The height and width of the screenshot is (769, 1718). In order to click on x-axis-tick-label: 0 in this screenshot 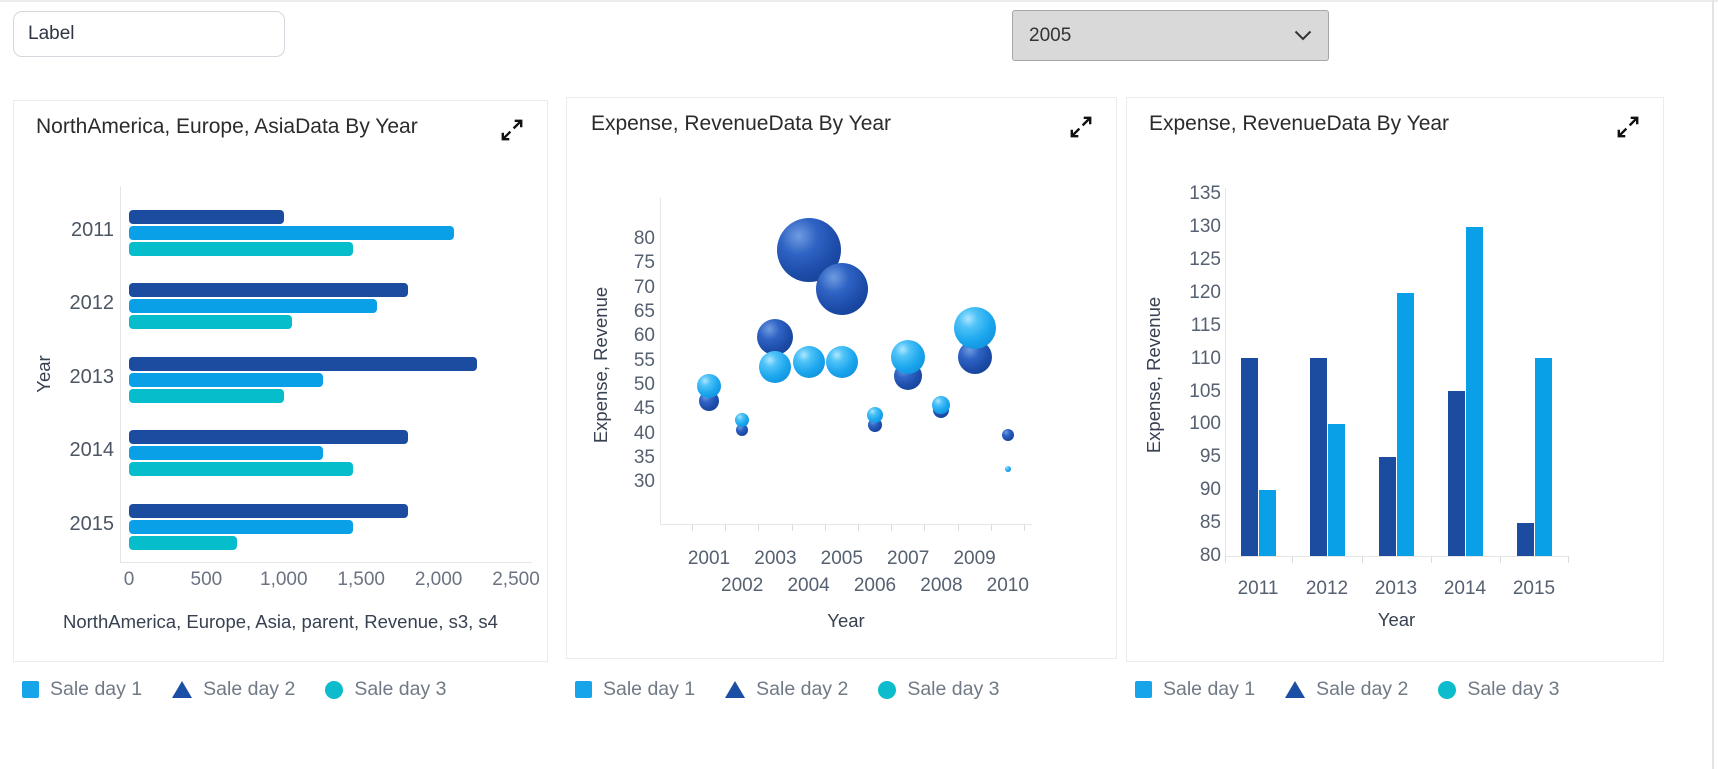, I will do `click(129, 579)`.